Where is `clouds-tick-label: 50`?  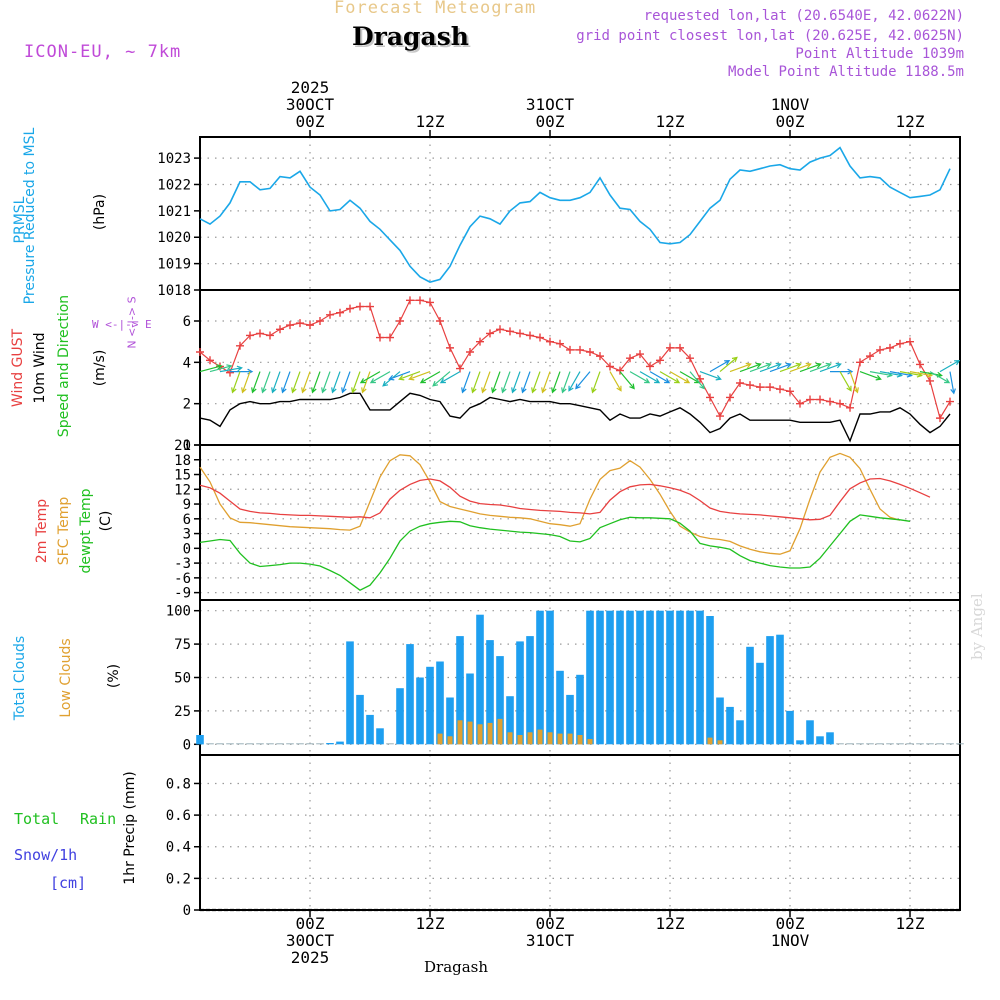 clouds-tick-label: 50 is located at coordinates (182, 679).